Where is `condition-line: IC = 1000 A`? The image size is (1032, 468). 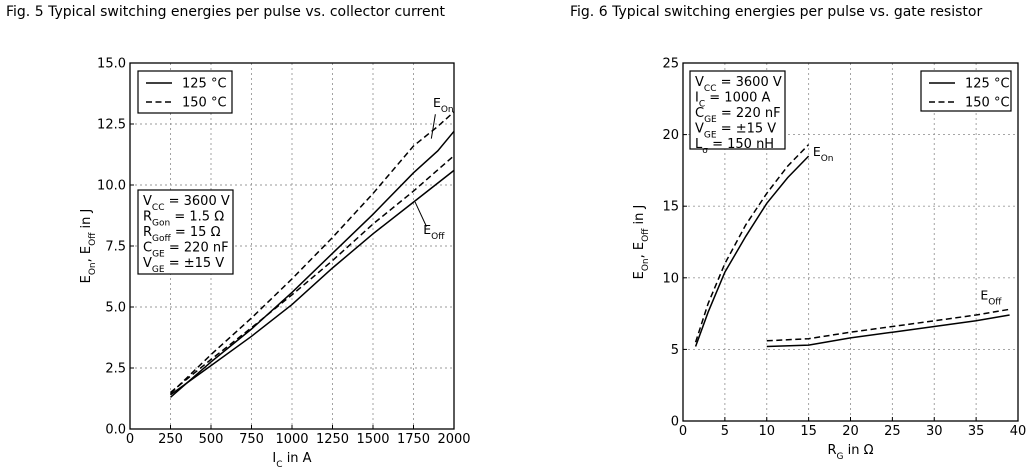
condition-line: IC = 1000 A is located at coordinates (733, 100).